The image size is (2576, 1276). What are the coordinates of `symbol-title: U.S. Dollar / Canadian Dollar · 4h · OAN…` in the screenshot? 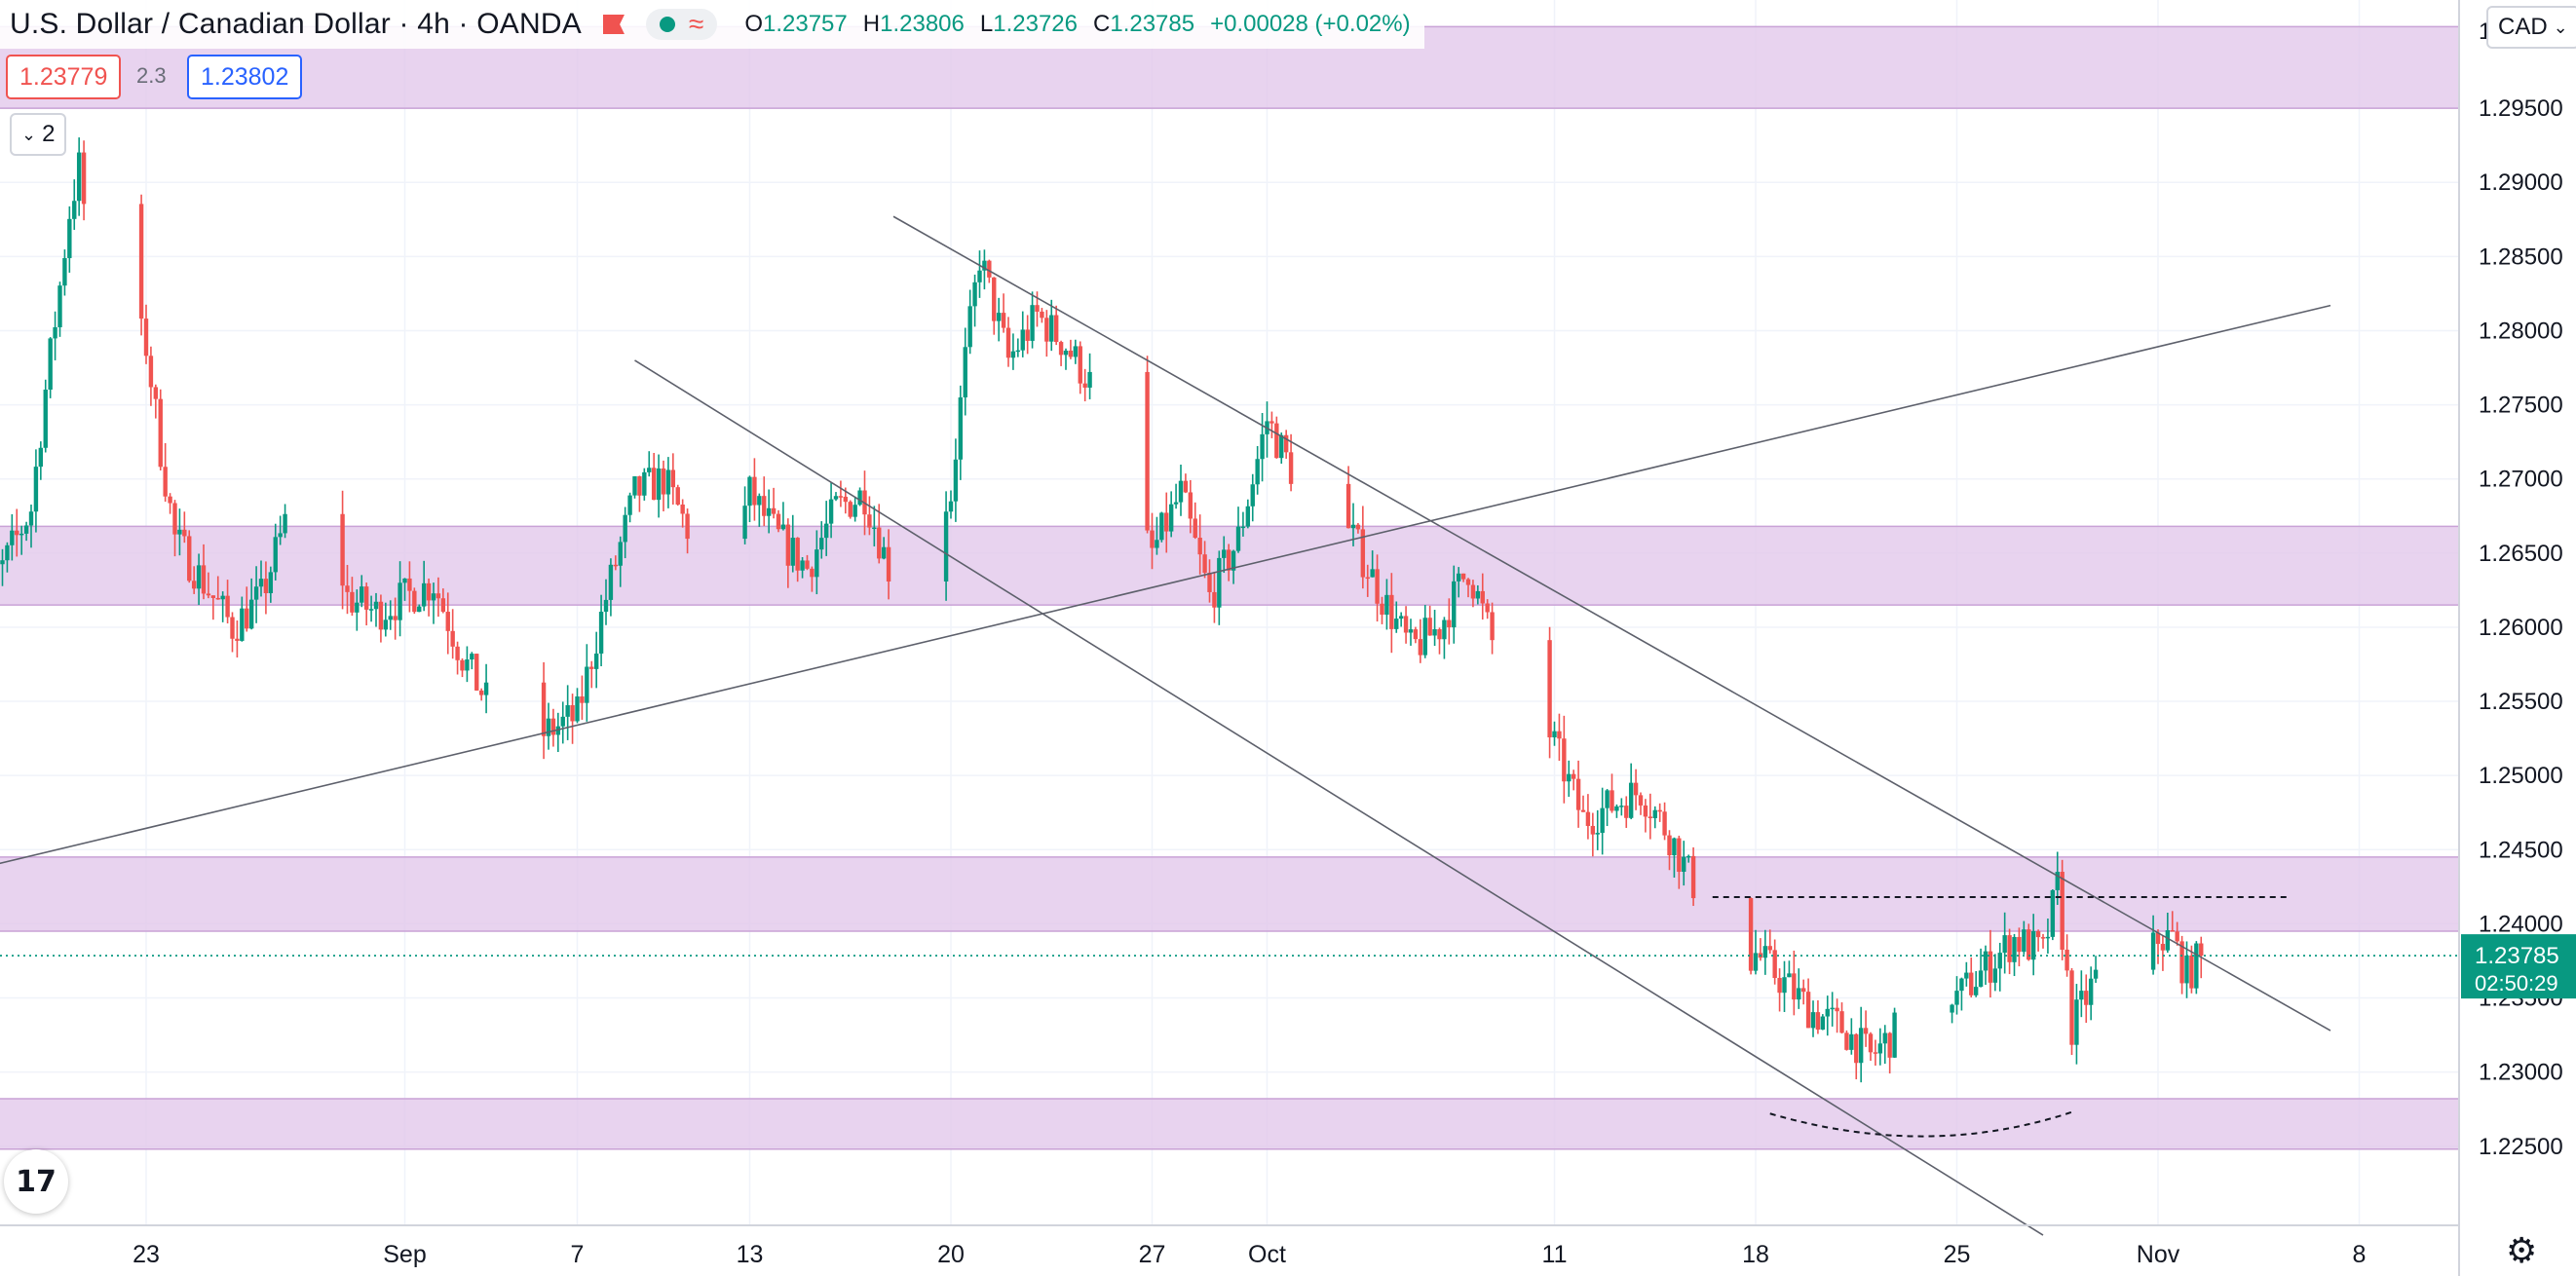 It's located at (296, 24).